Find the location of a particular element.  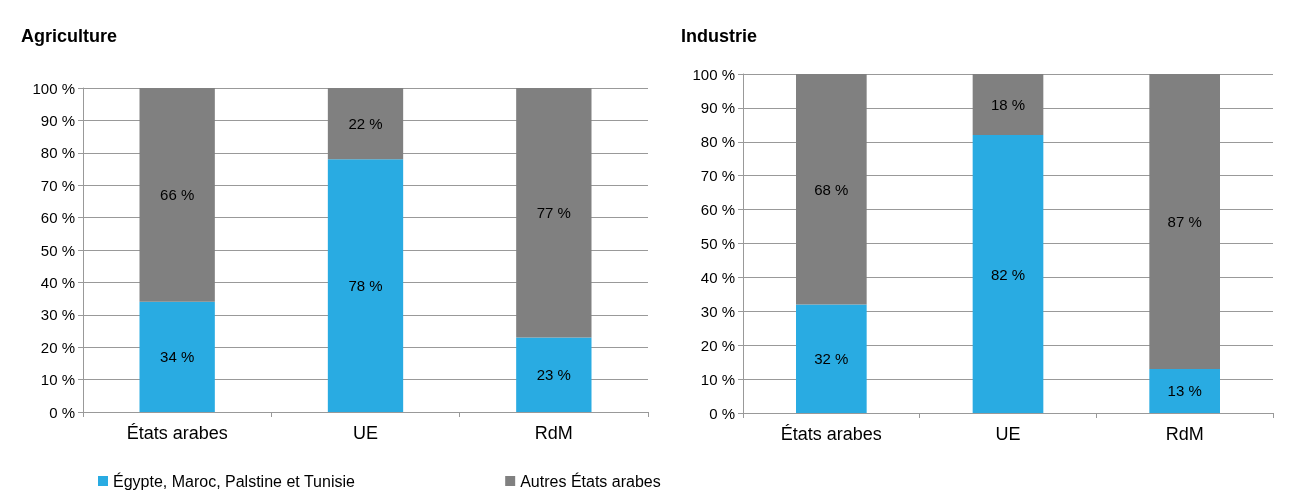

data-label: 18 % is located at coordinates (1008, 105).